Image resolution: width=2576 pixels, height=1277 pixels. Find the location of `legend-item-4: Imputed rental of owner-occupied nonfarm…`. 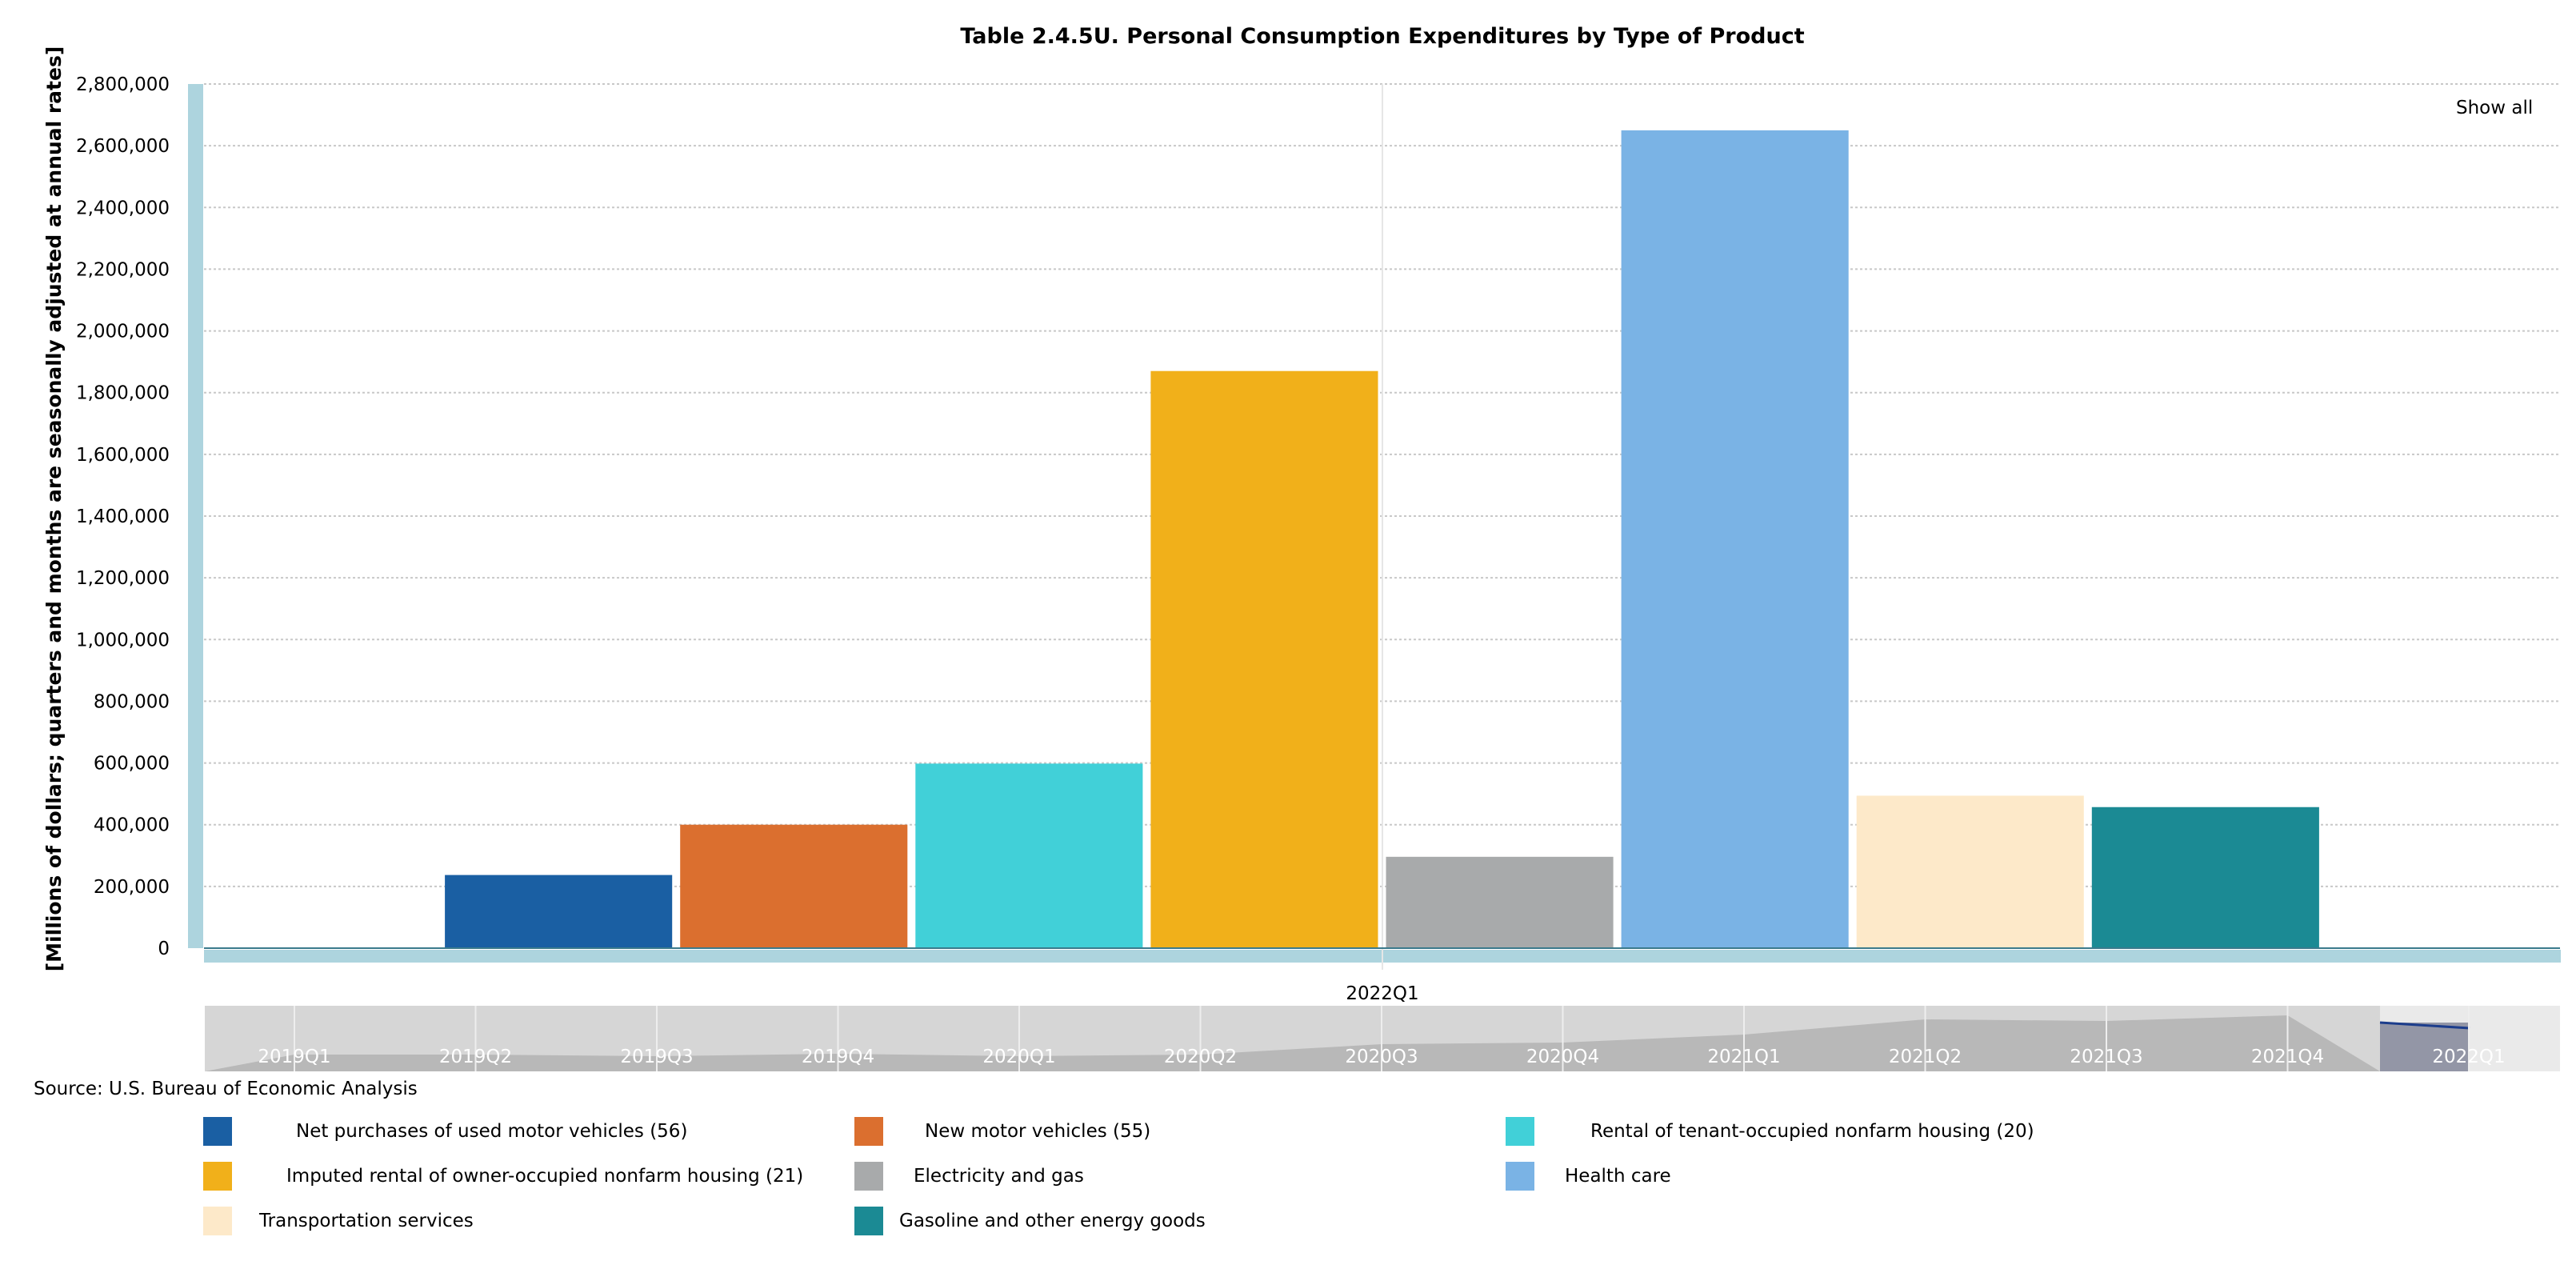

legend-item-4: Imputed rental of owner-occupied nonfarm… is located at coordinates (503, 1176).